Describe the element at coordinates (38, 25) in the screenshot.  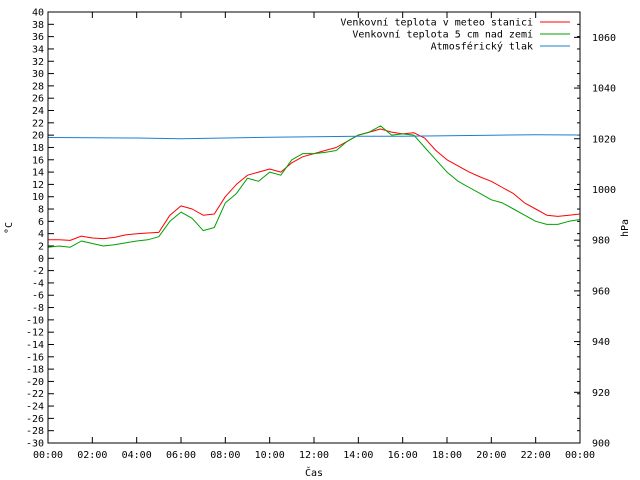
I see `y-left-tick-label: 38` at that location.